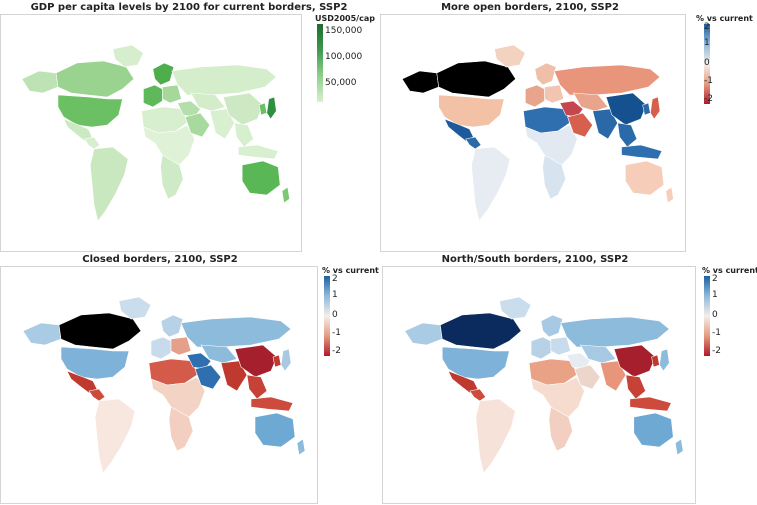 The height and width of the screenshot is (505, 757). I want to click on panel-title-closed: Closed borders, 2100, SSP2, so click(160, 259).